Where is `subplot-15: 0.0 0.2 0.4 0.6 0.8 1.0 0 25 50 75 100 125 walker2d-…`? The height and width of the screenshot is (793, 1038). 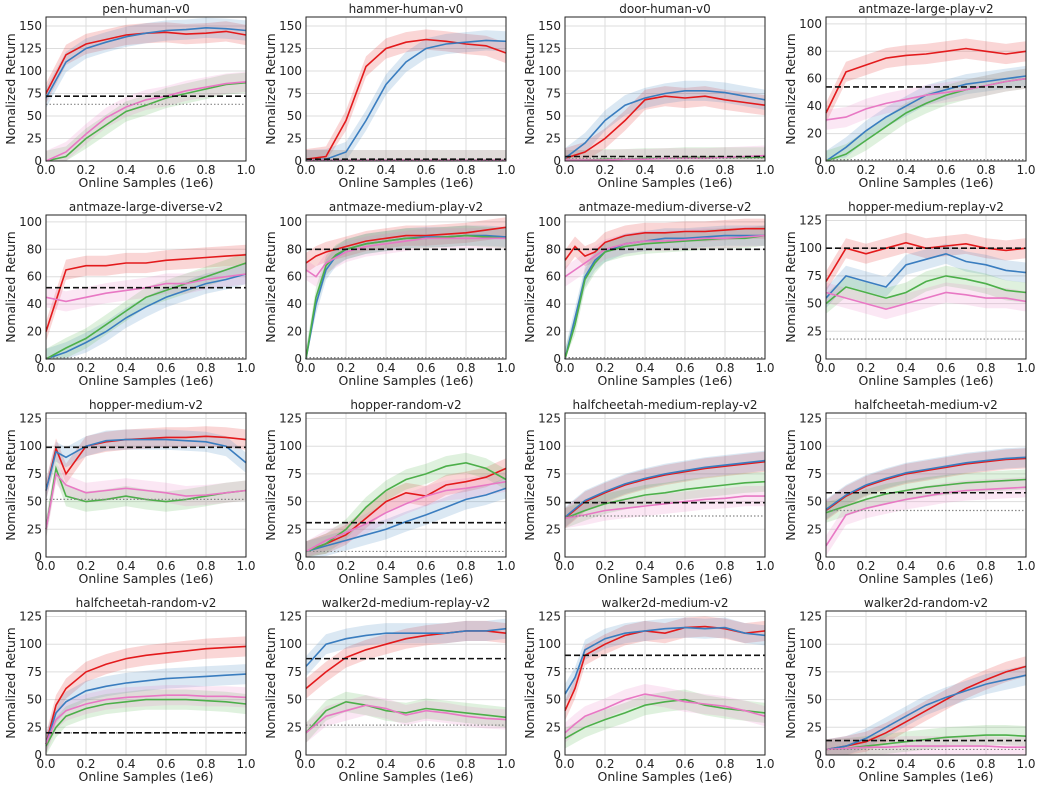 subplot-15: 0.0 0.2 0.4 0.6 0.8 1.0 0 25 50 75 100 125 walker2d-… is located at coordinates (909, 690).